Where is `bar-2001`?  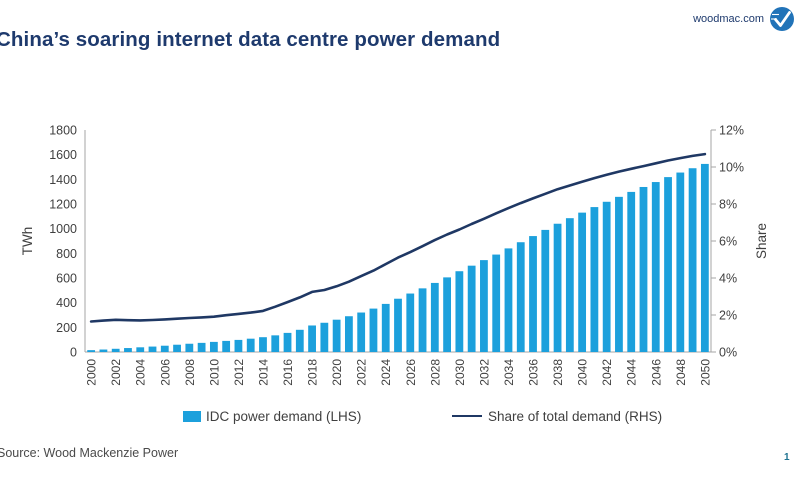
bar-2001 is located at coordinates (103, 350).